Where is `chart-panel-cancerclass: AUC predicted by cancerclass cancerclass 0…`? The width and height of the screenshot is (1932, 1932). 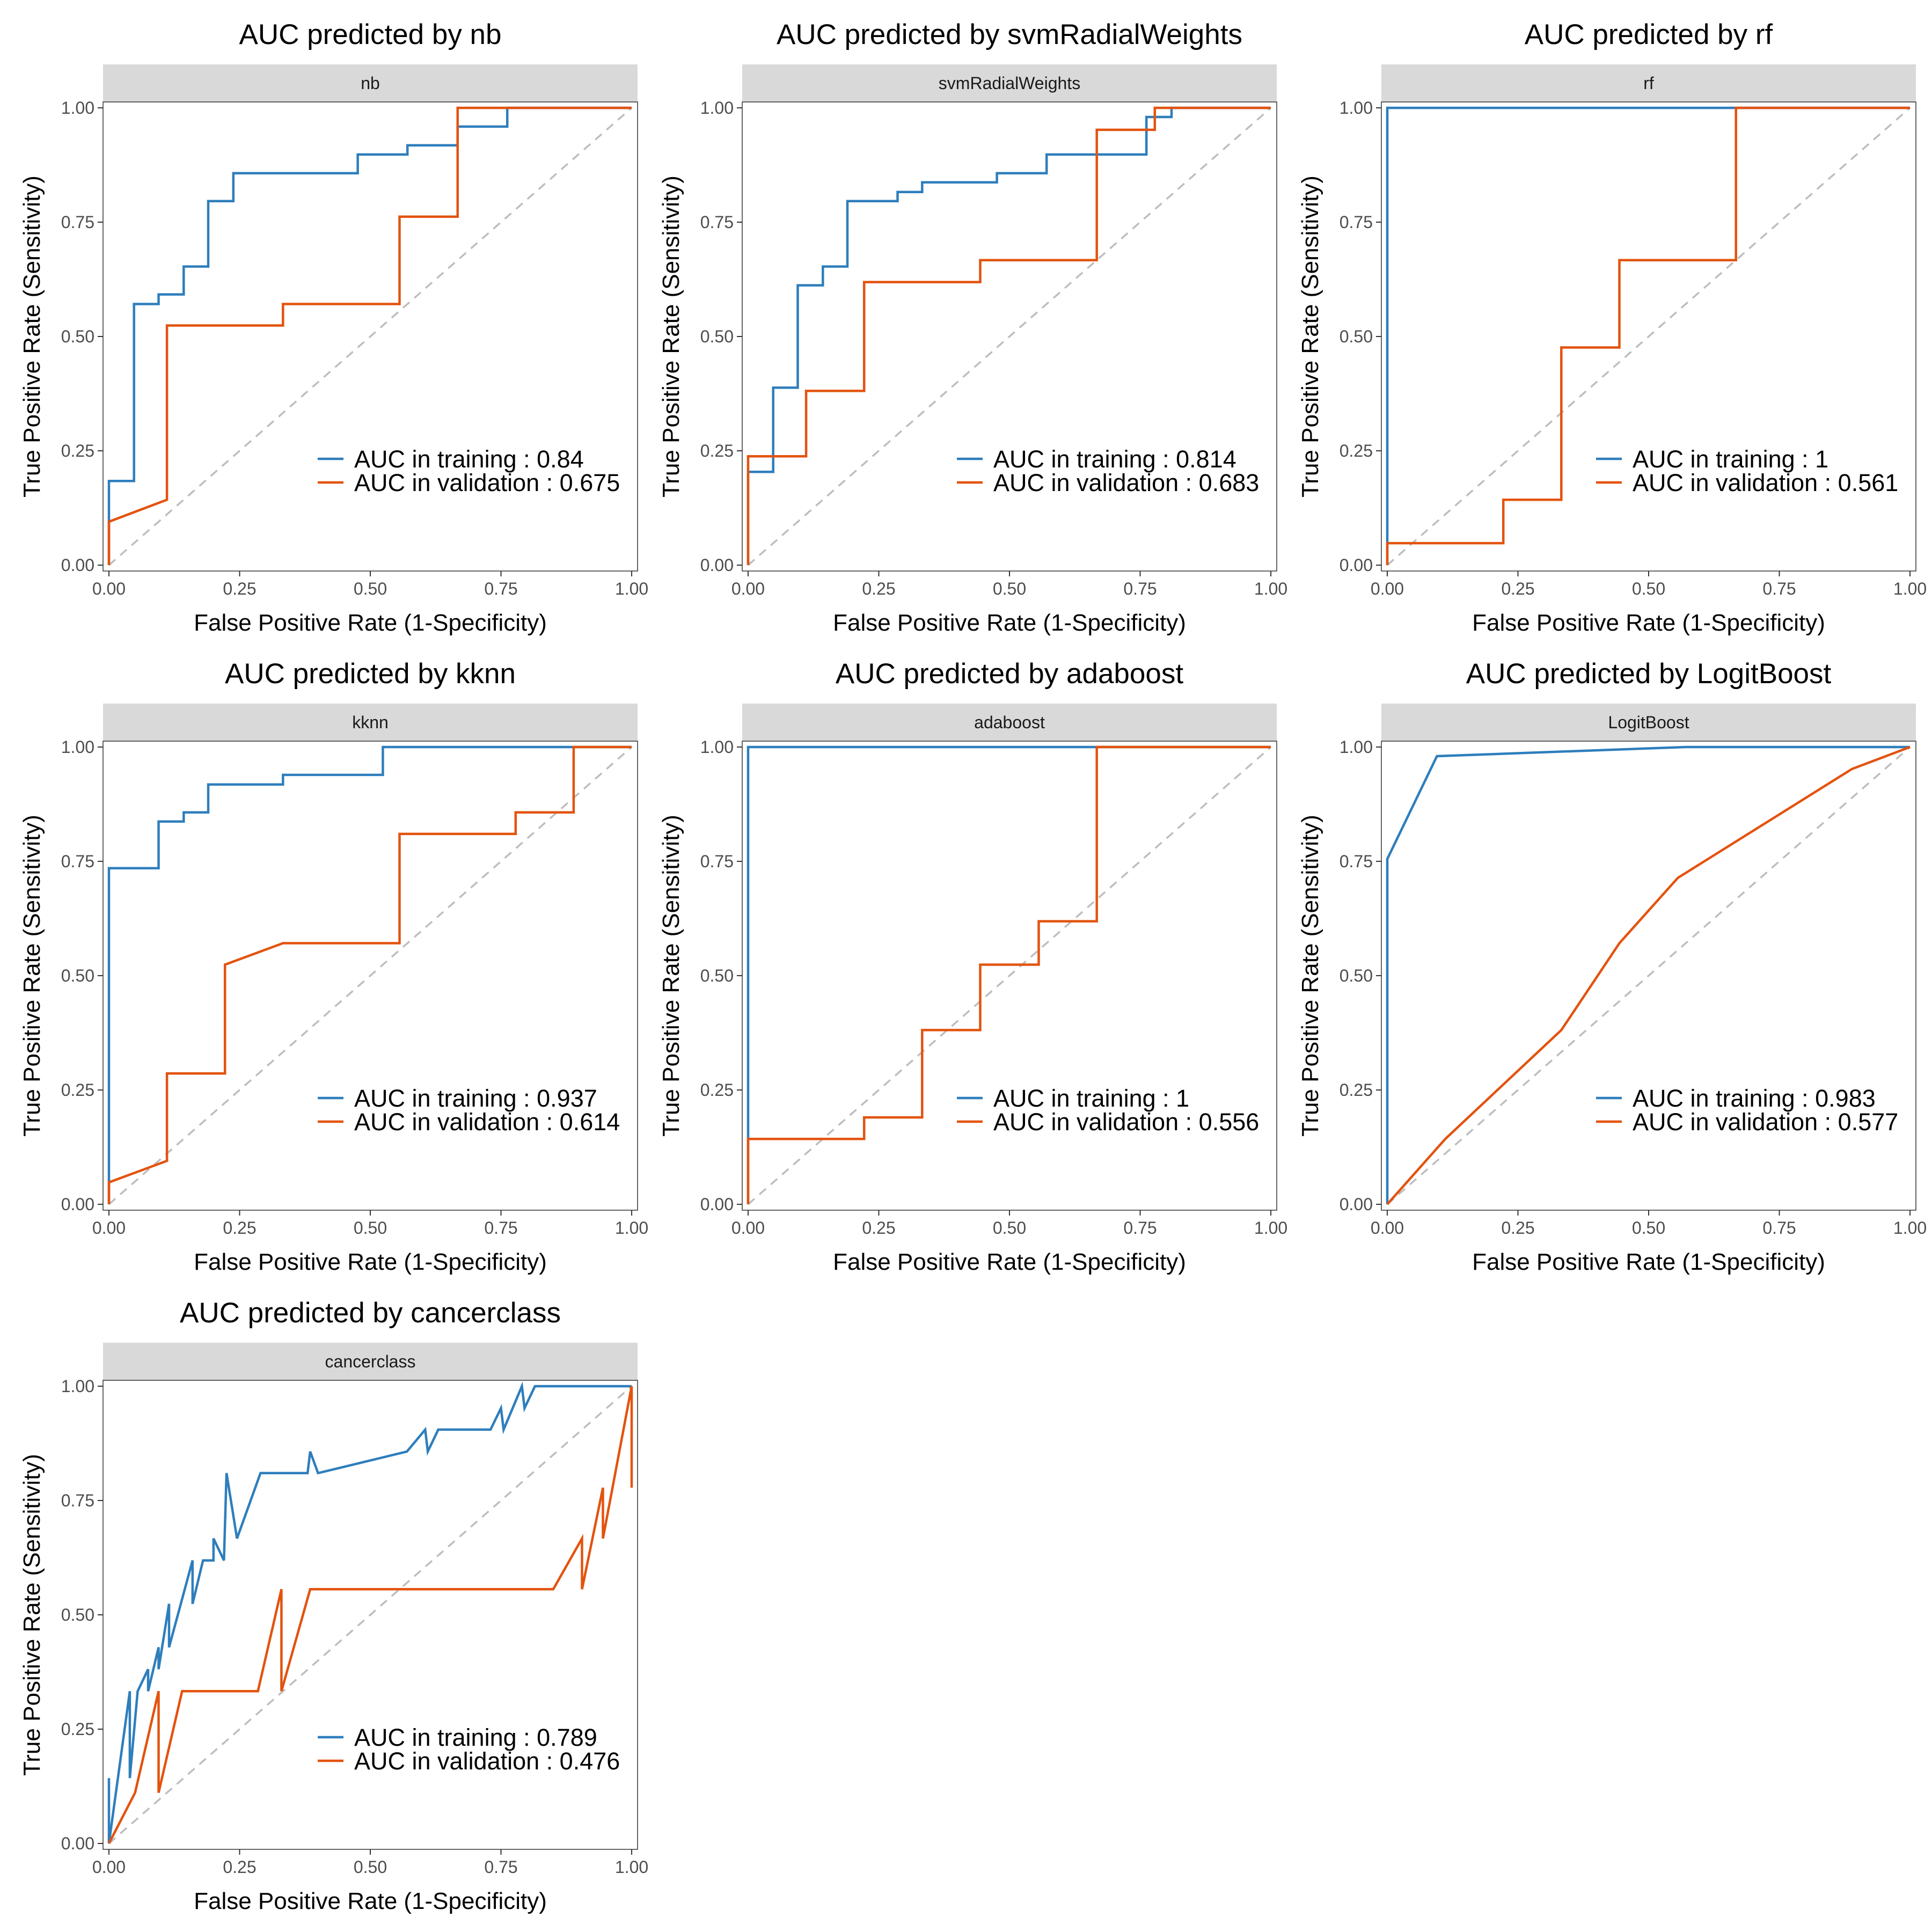 chart-panel-cancerclass: AUC predicted by cancerclass cancerclass 0… is located at coordinates (333, 1605).